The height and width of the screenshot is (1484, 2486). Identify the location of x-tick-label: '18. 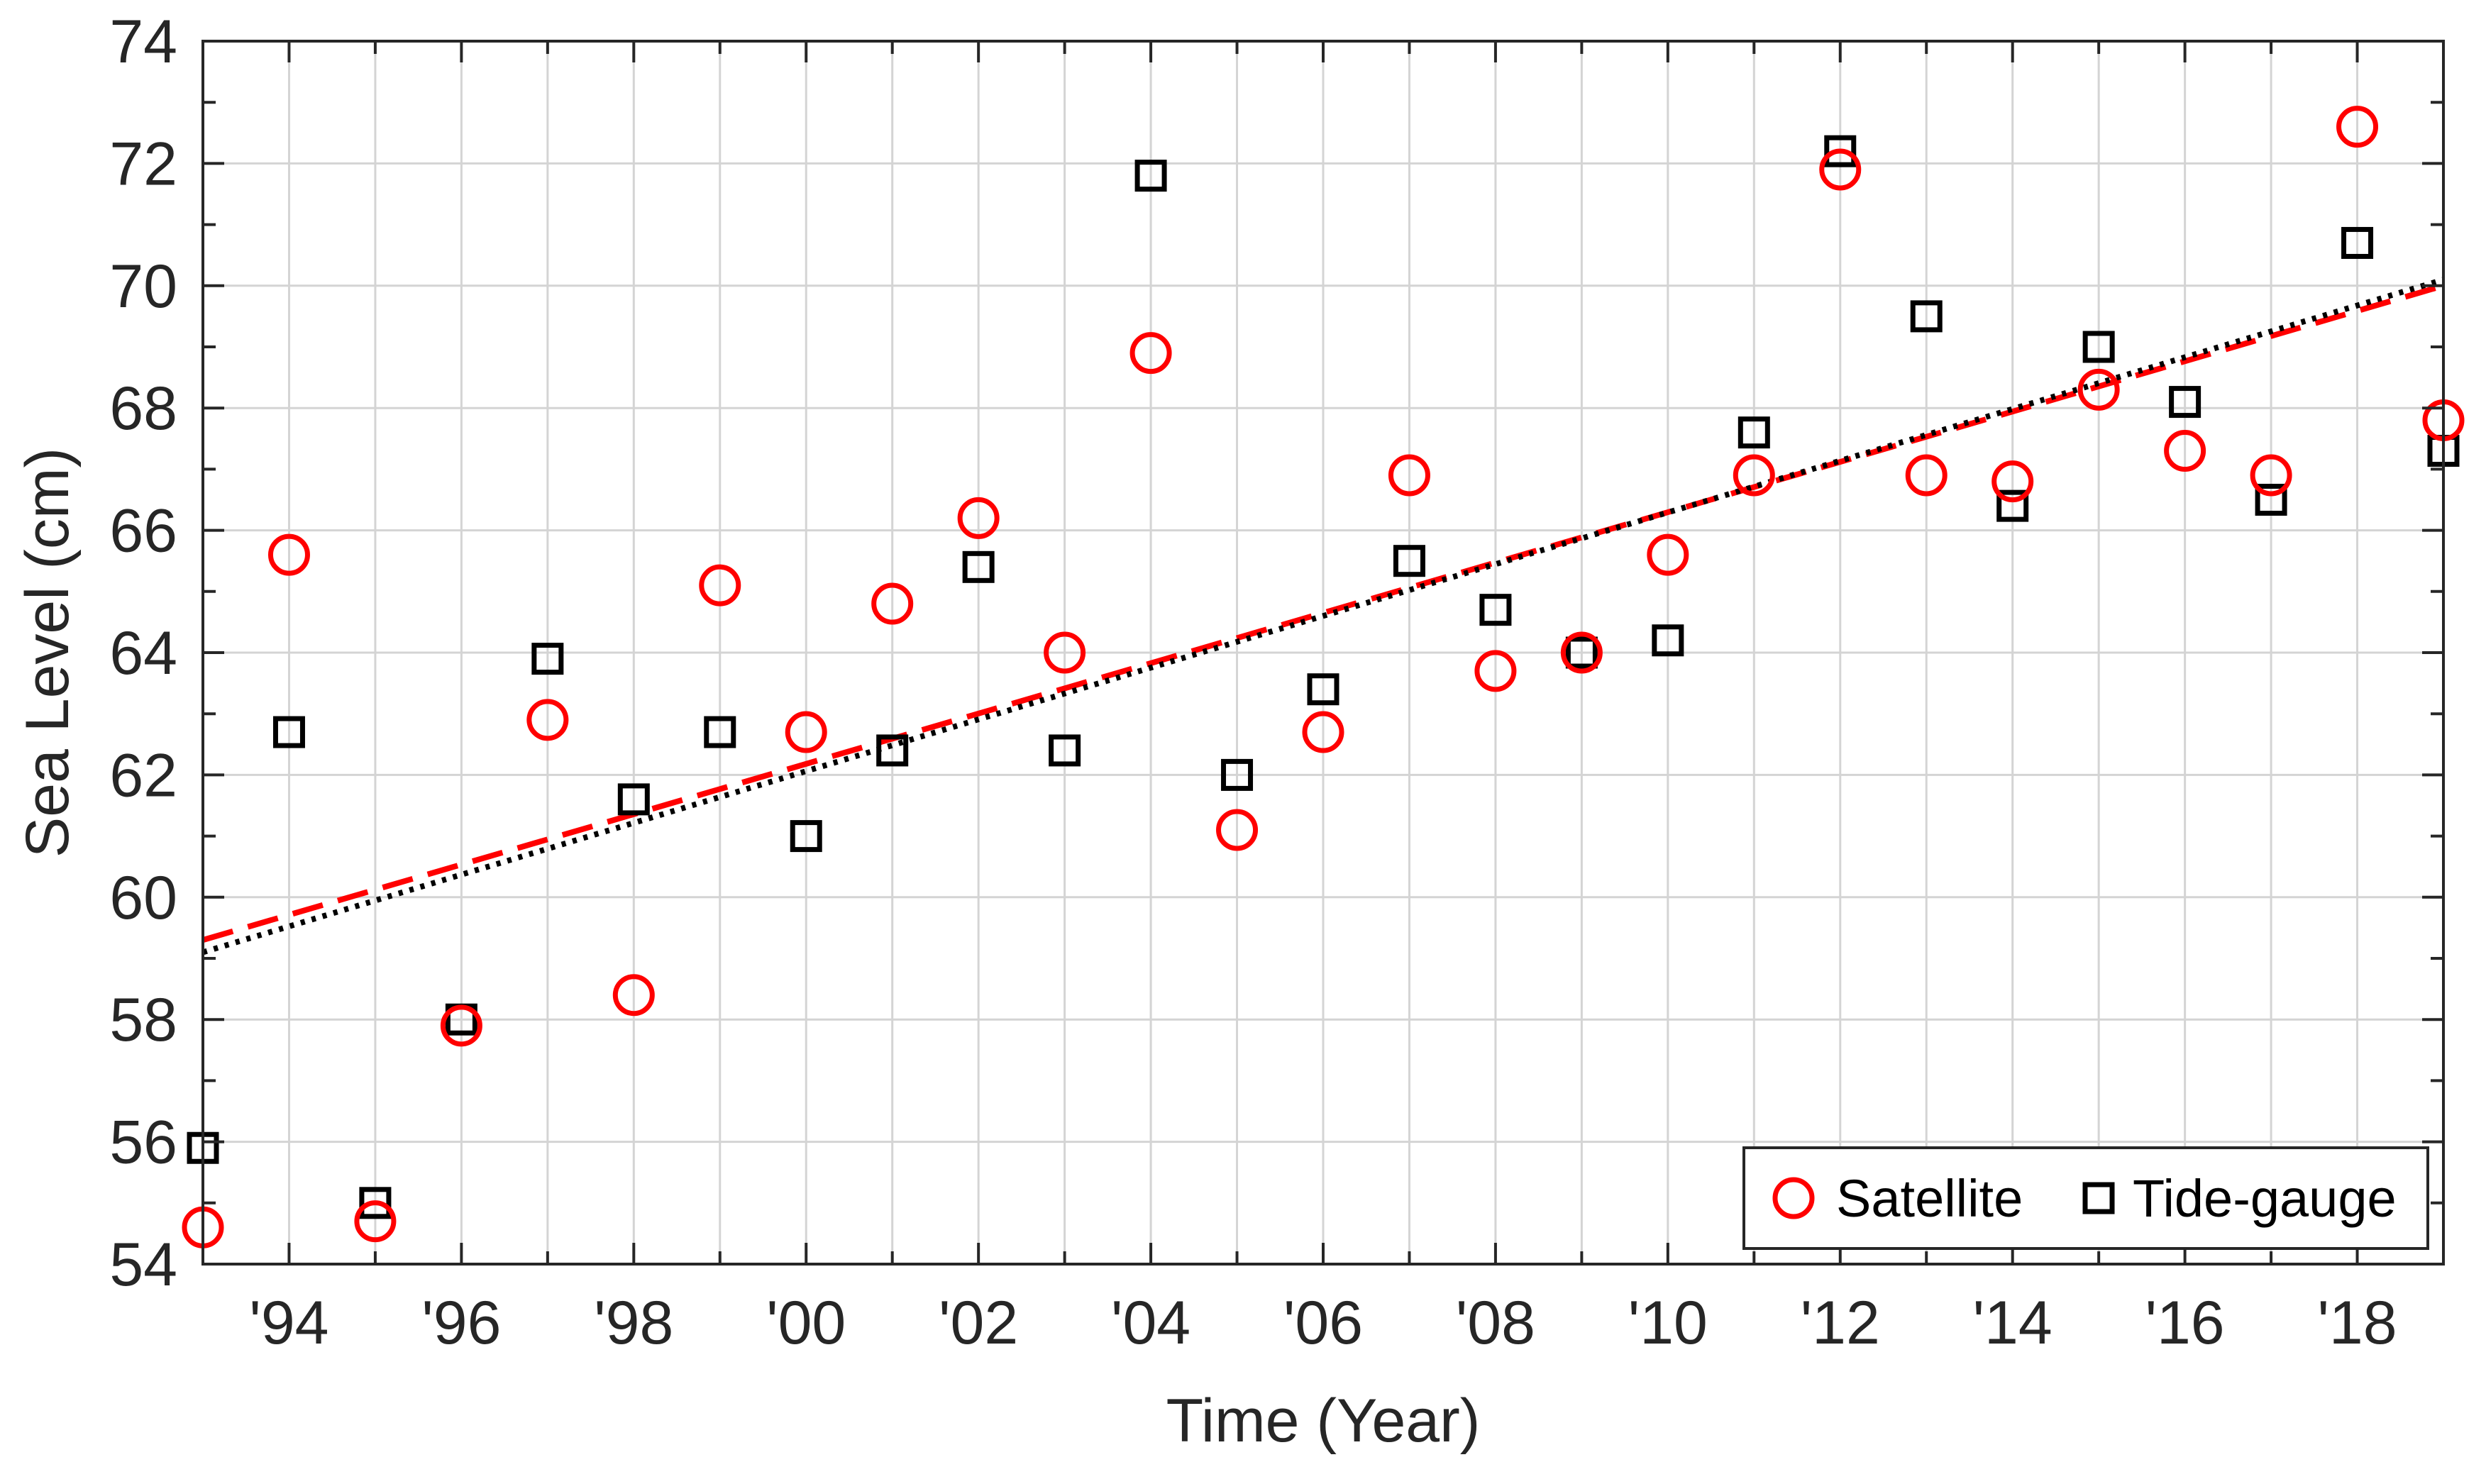
(2357, 1323).